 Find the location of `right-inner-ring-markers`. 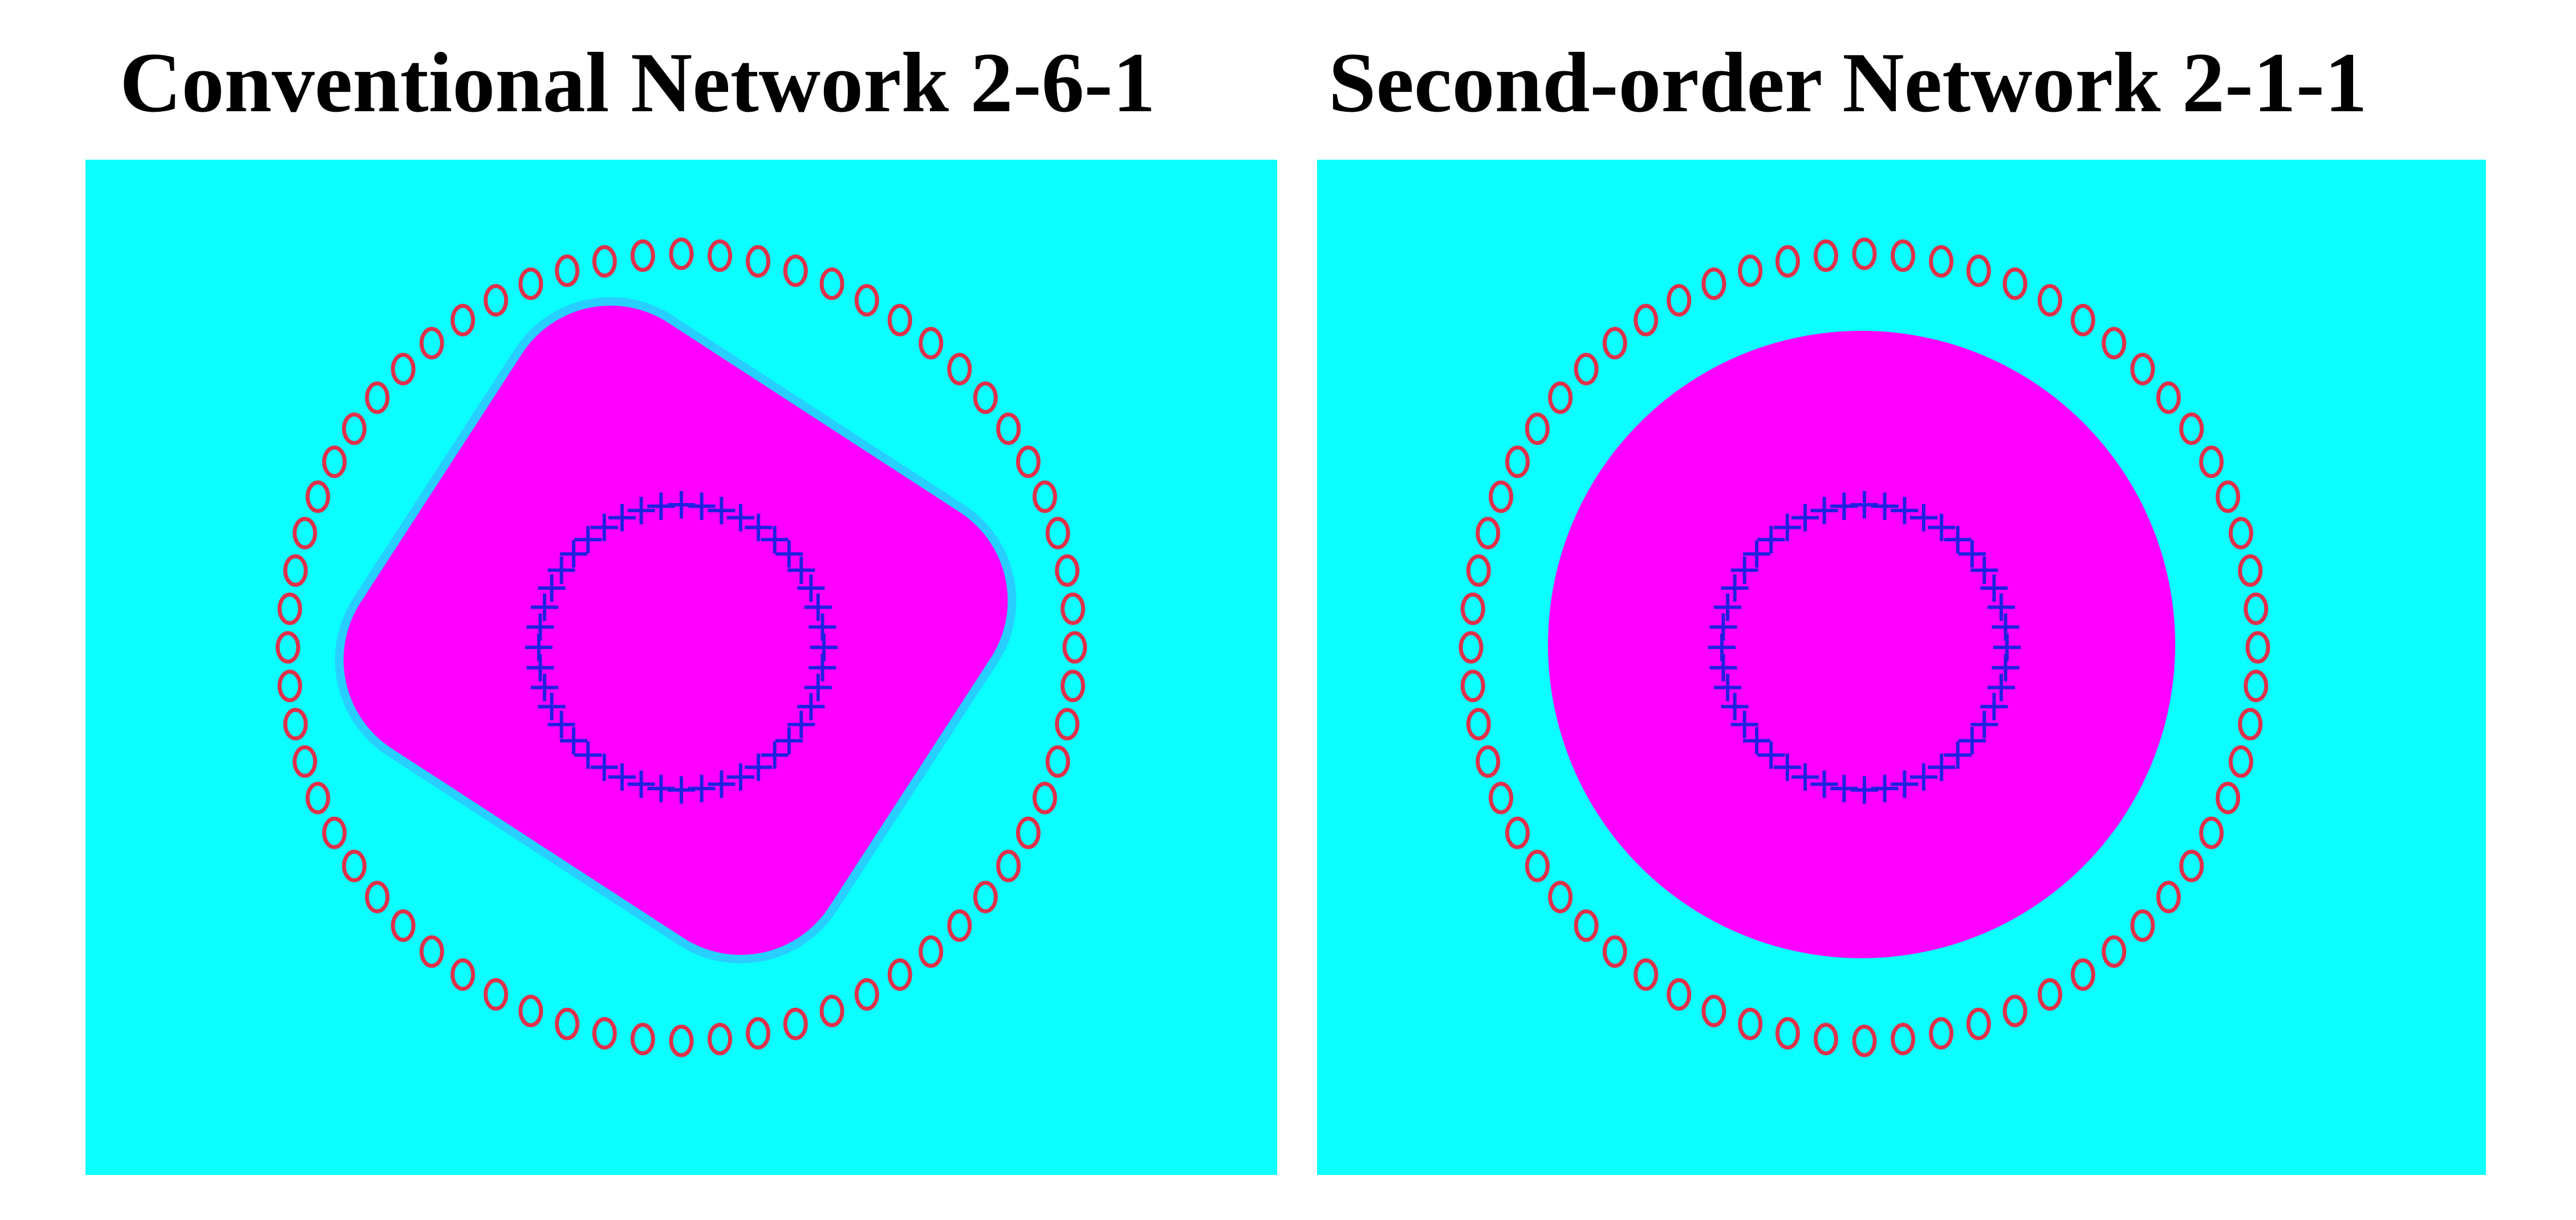

right-inner-ring-markers is located at coordinates (1864, 647).